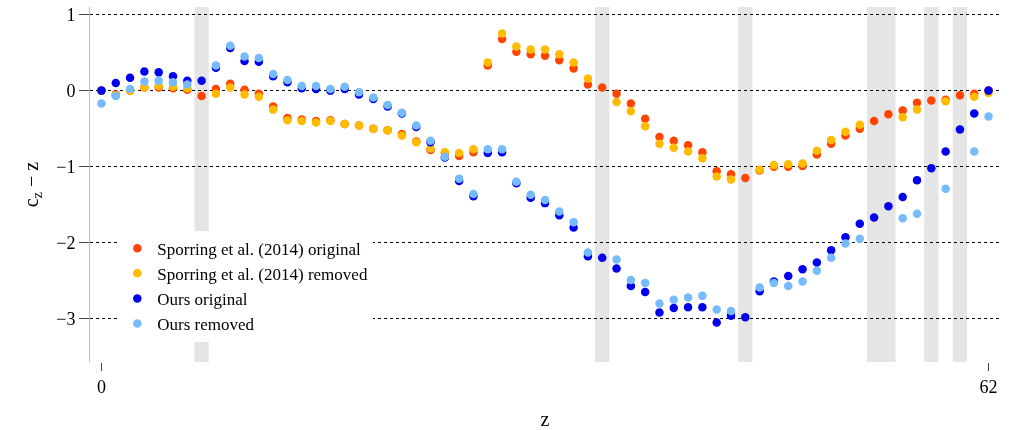  I want to click on legend-label: Ours original, so click(202, 300).